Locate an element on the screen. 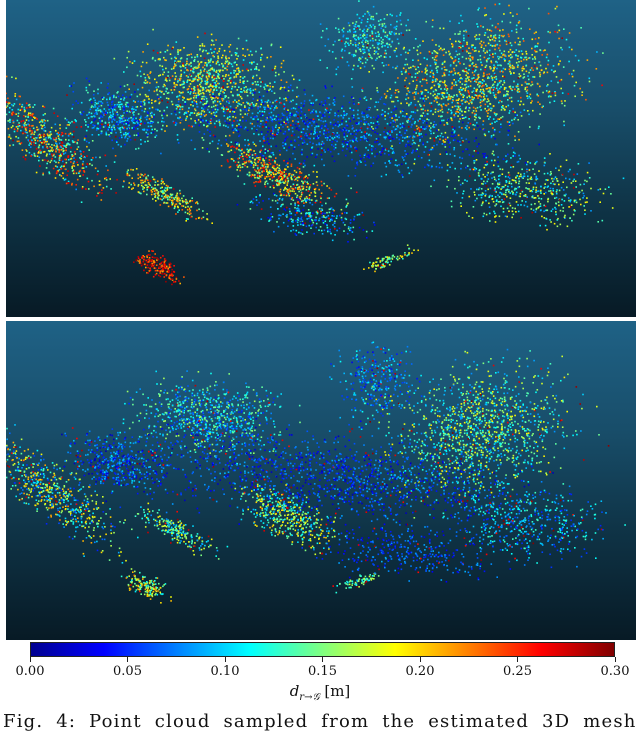 This screenshot has width=640, height=735. axis-label-unit: [m] is located at coordinates (337, 691).